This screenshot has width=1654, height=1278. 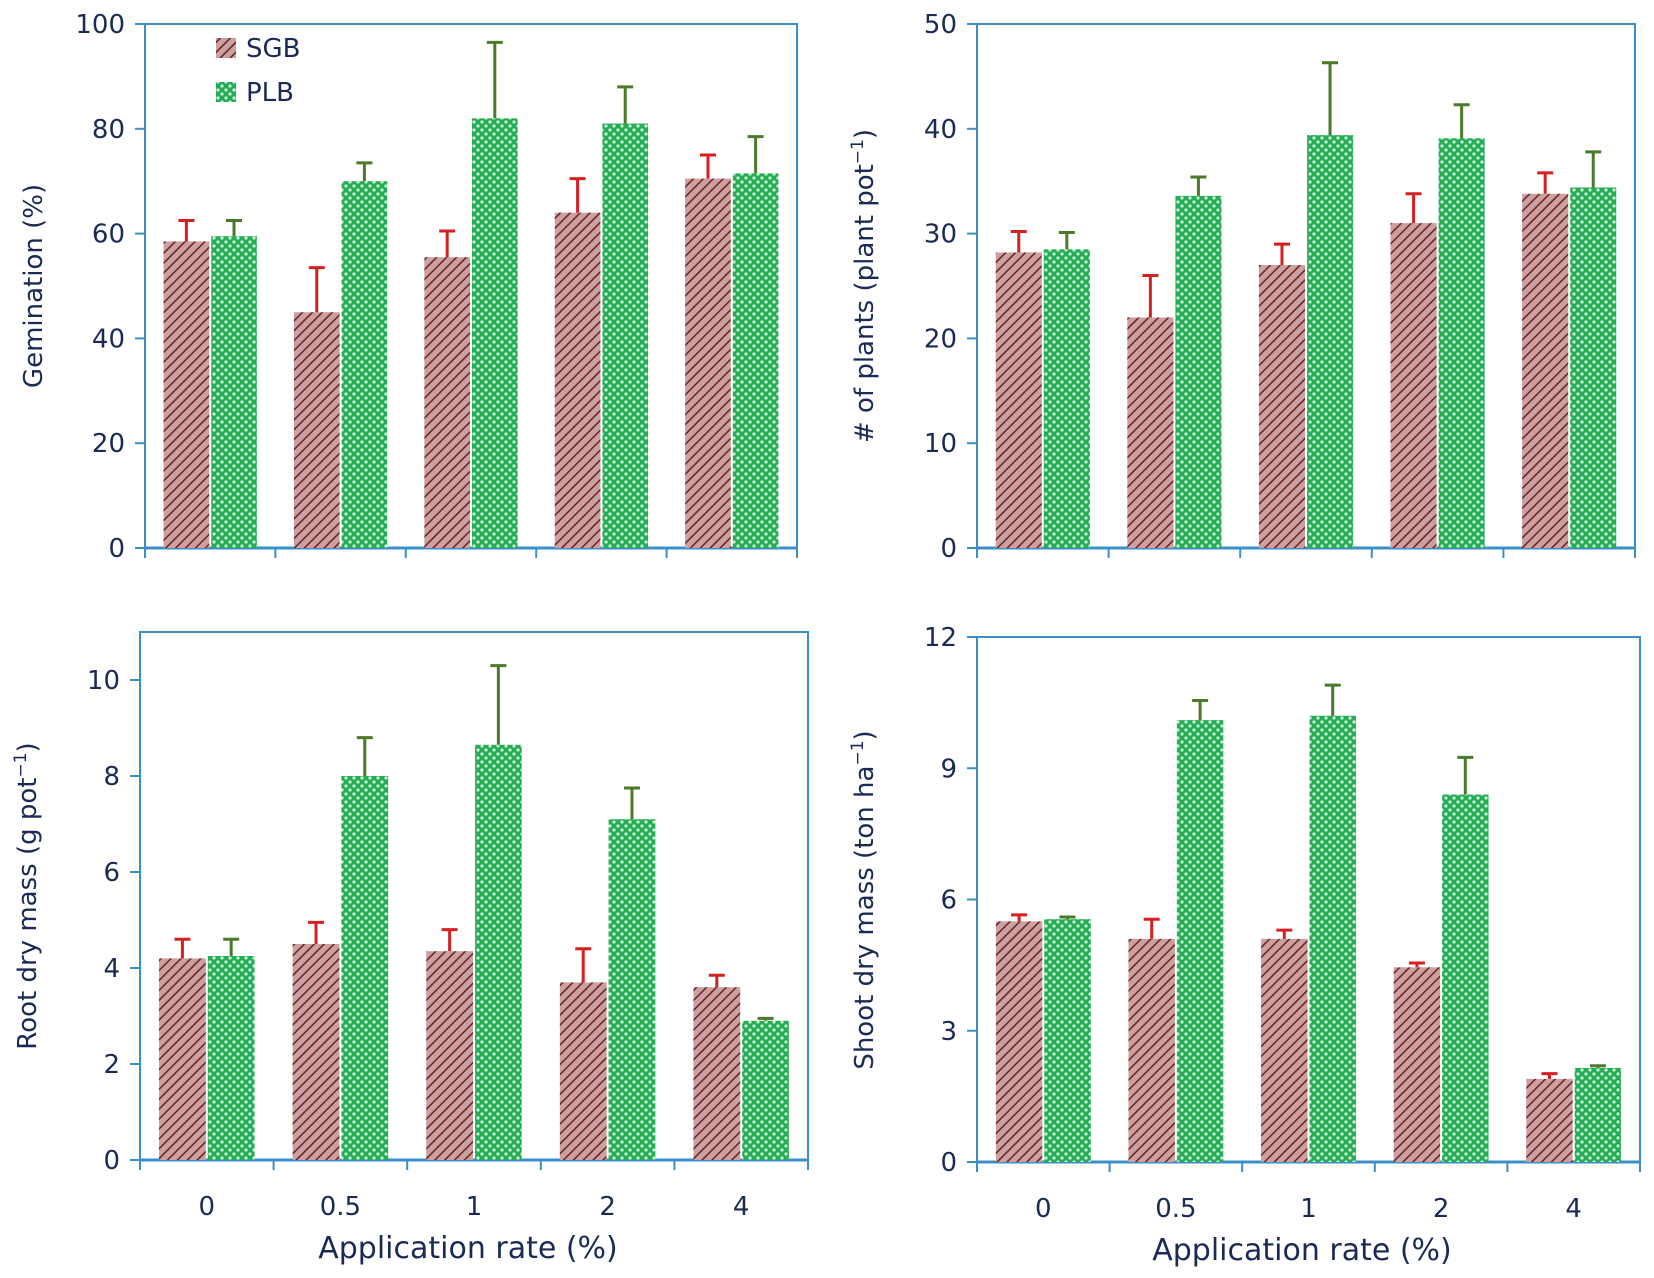 I want to click on y-axis-title: # of plants (plant pot−1), so click(x=864, y=286).